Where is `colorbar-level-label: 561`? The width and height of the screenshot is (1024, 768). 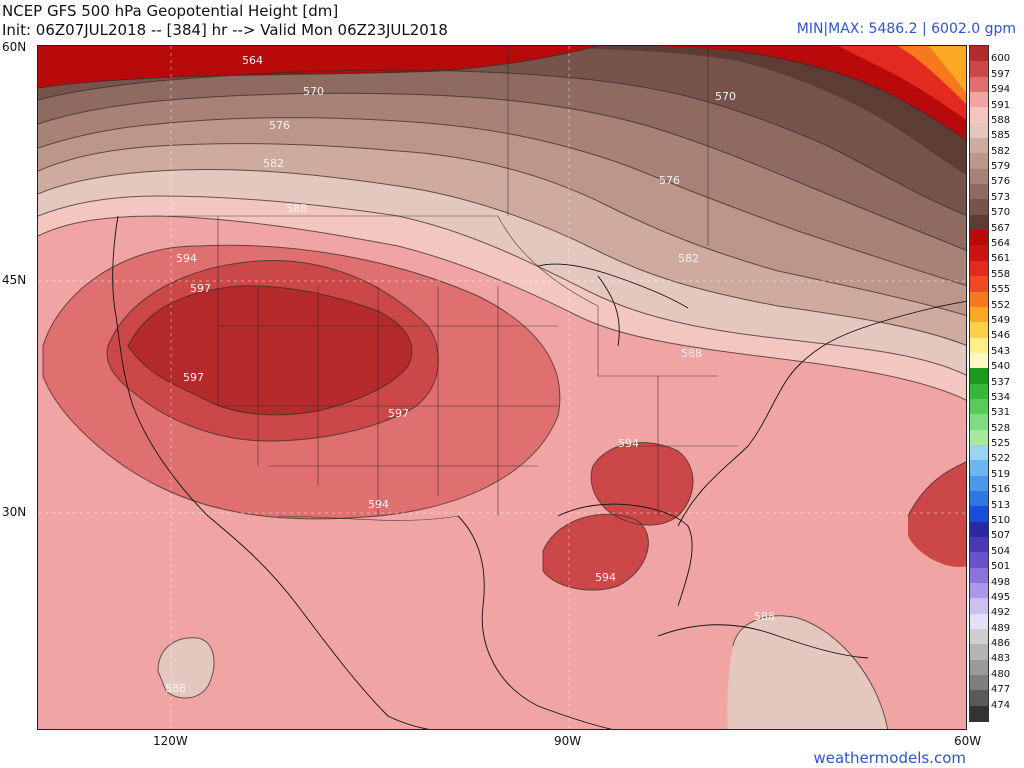 colorbar-level-label: 561 is located at coordinates (1001, 259).